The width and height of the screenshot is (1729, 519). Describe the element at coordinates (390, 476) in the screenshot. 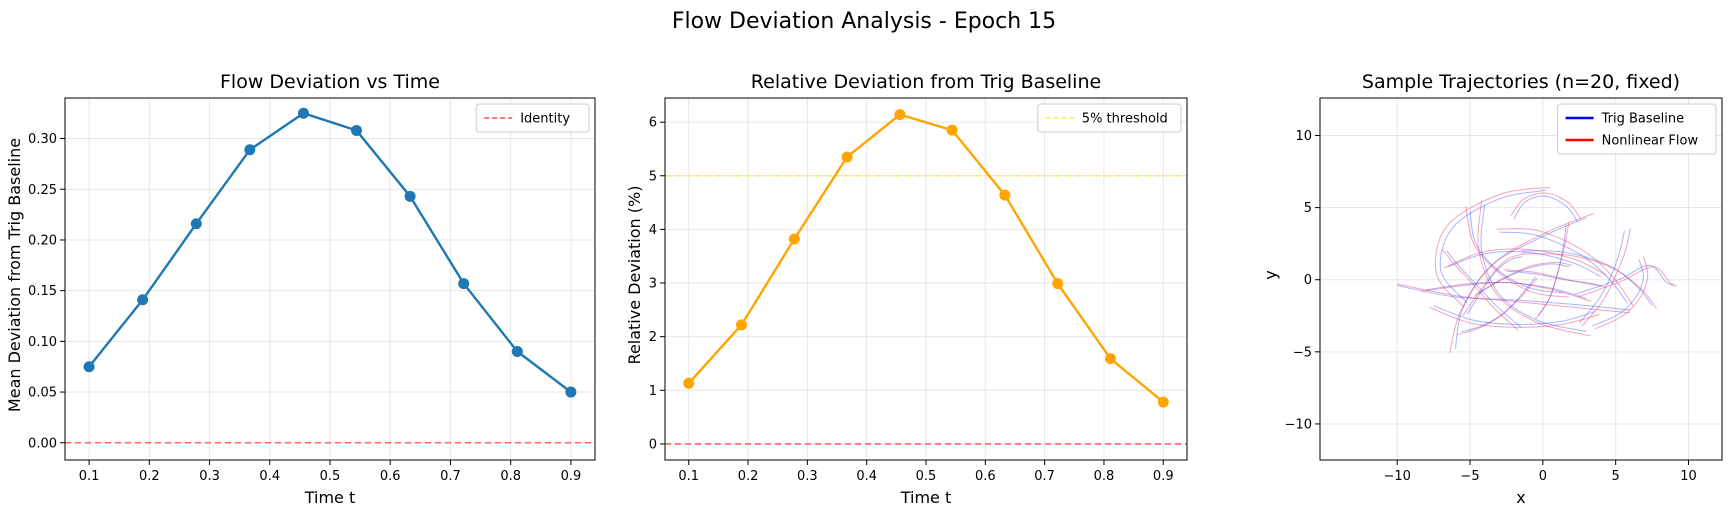

I see `x-tick-label: 0.6` at that location.